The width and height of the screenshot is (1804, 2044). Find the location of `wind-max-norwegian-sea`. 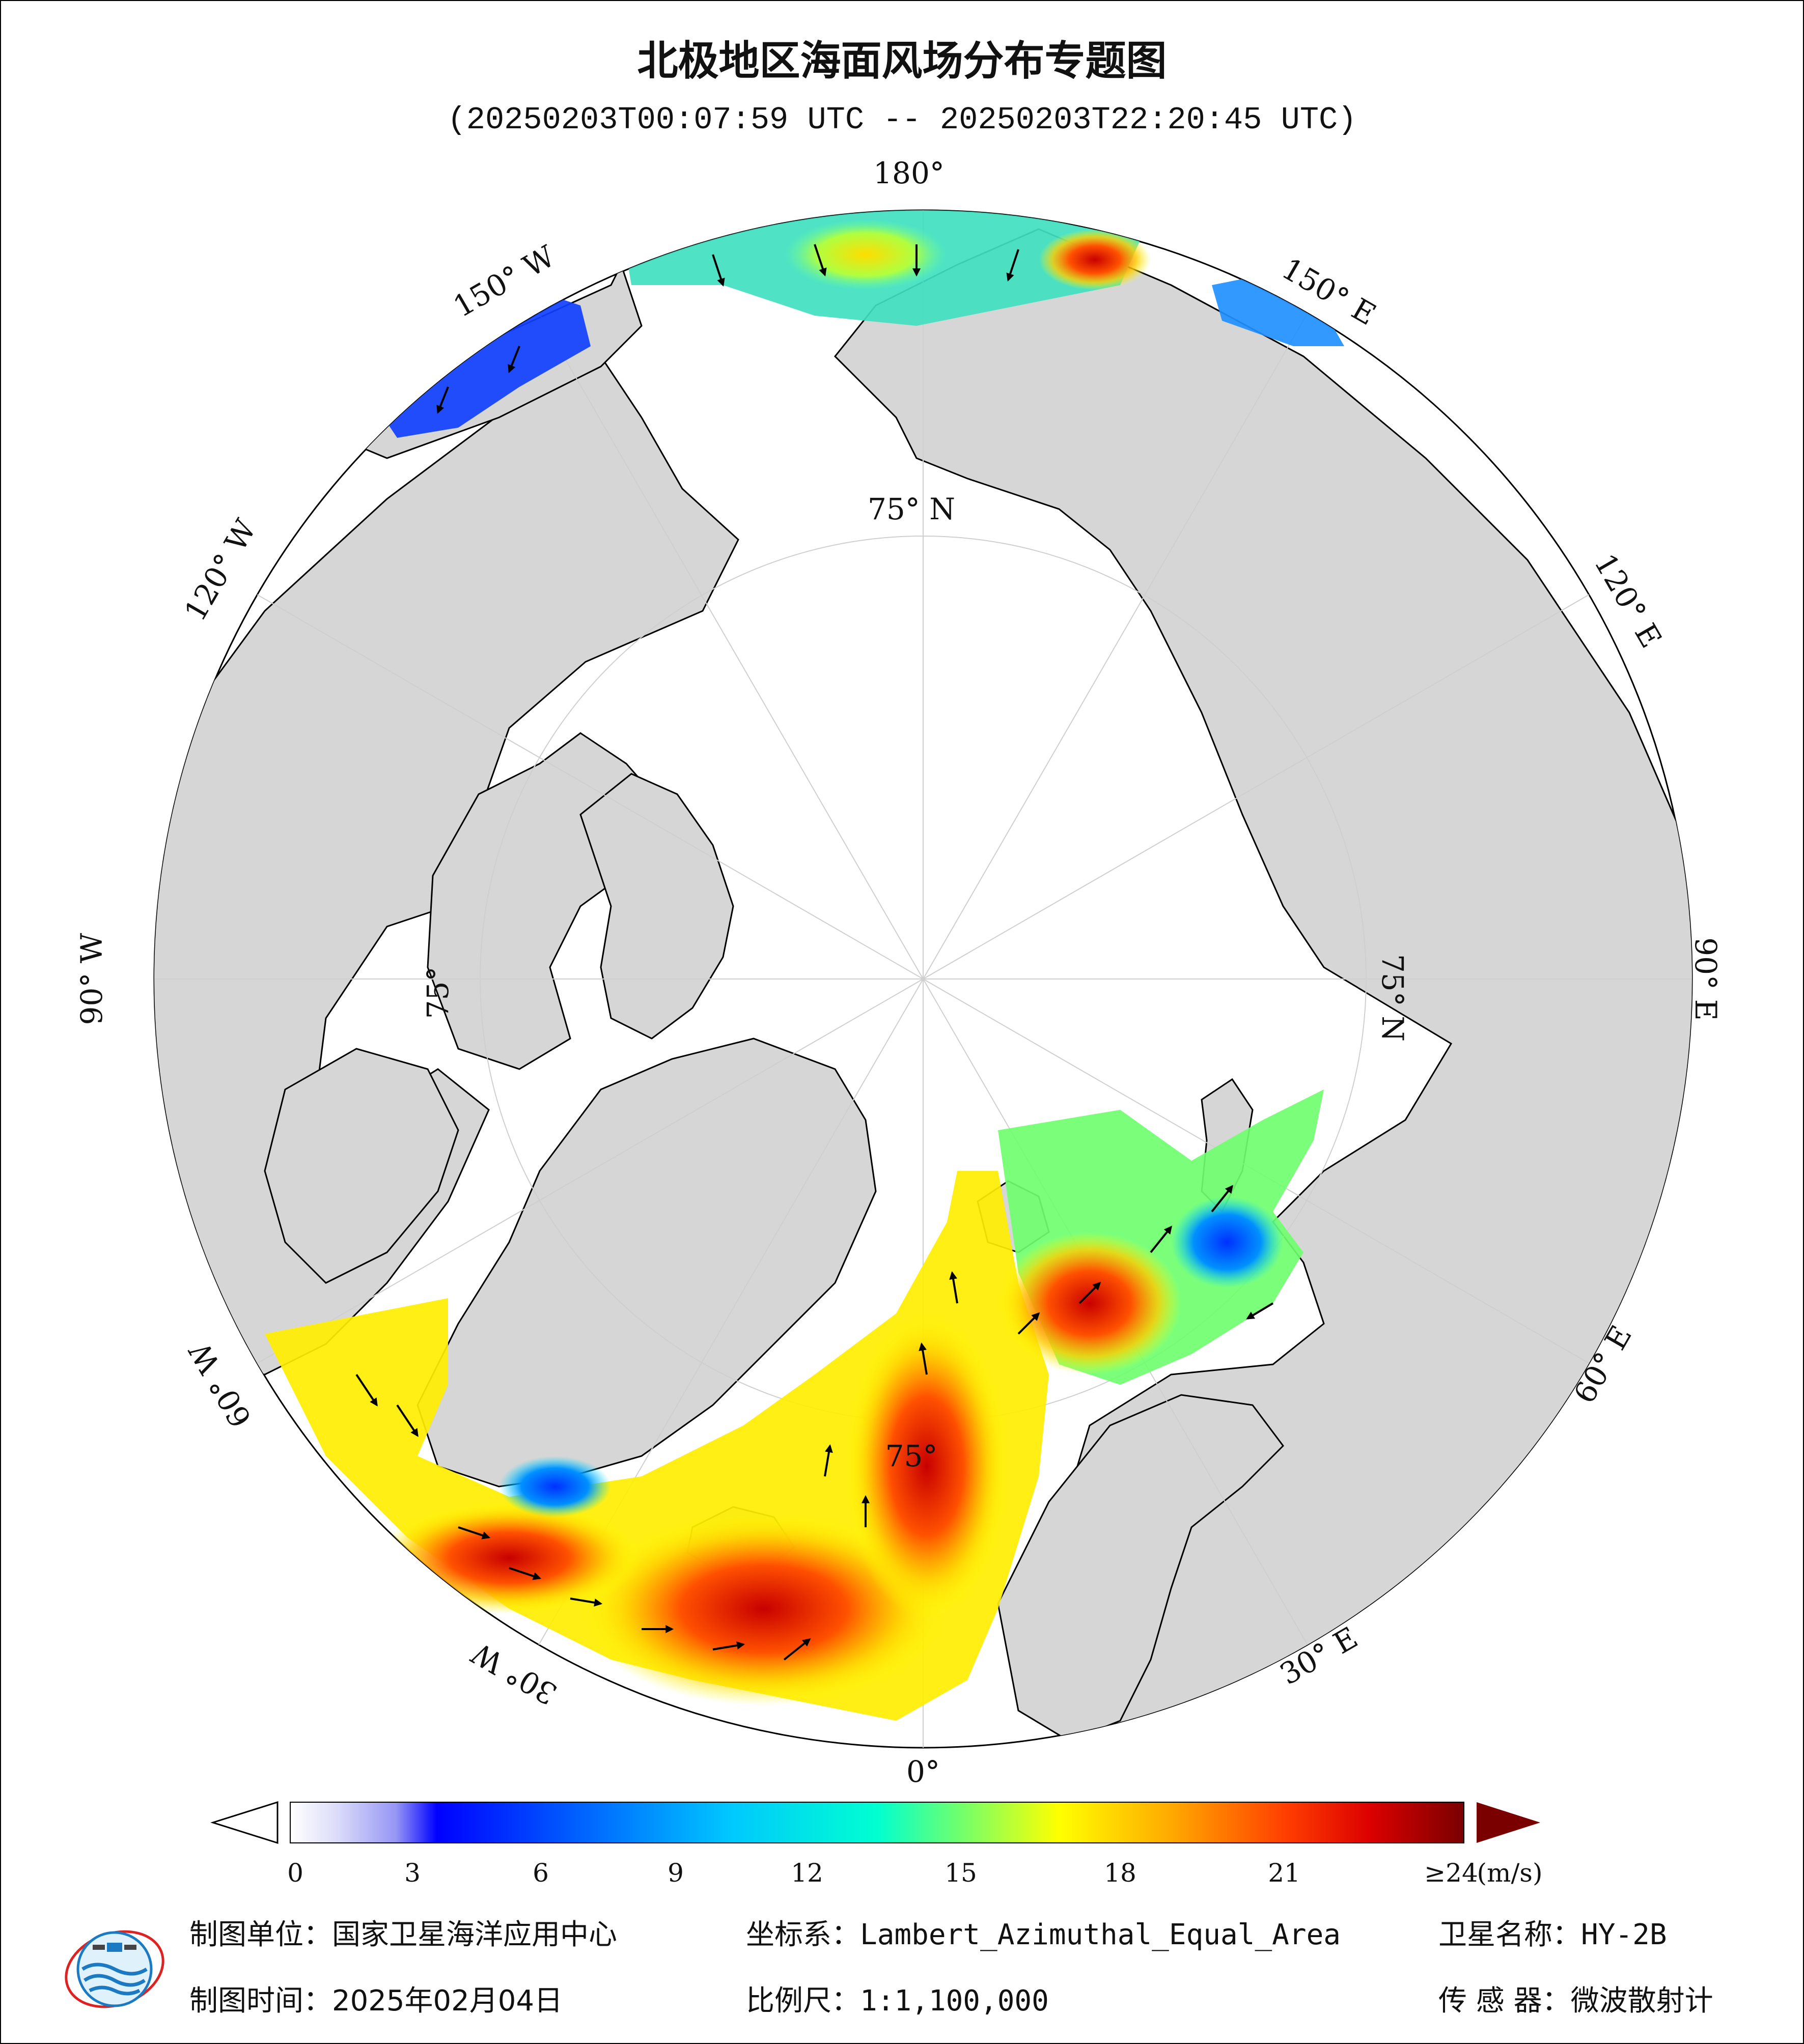

wind-max-norwegian-sea is located at coordinates (926, 1466).